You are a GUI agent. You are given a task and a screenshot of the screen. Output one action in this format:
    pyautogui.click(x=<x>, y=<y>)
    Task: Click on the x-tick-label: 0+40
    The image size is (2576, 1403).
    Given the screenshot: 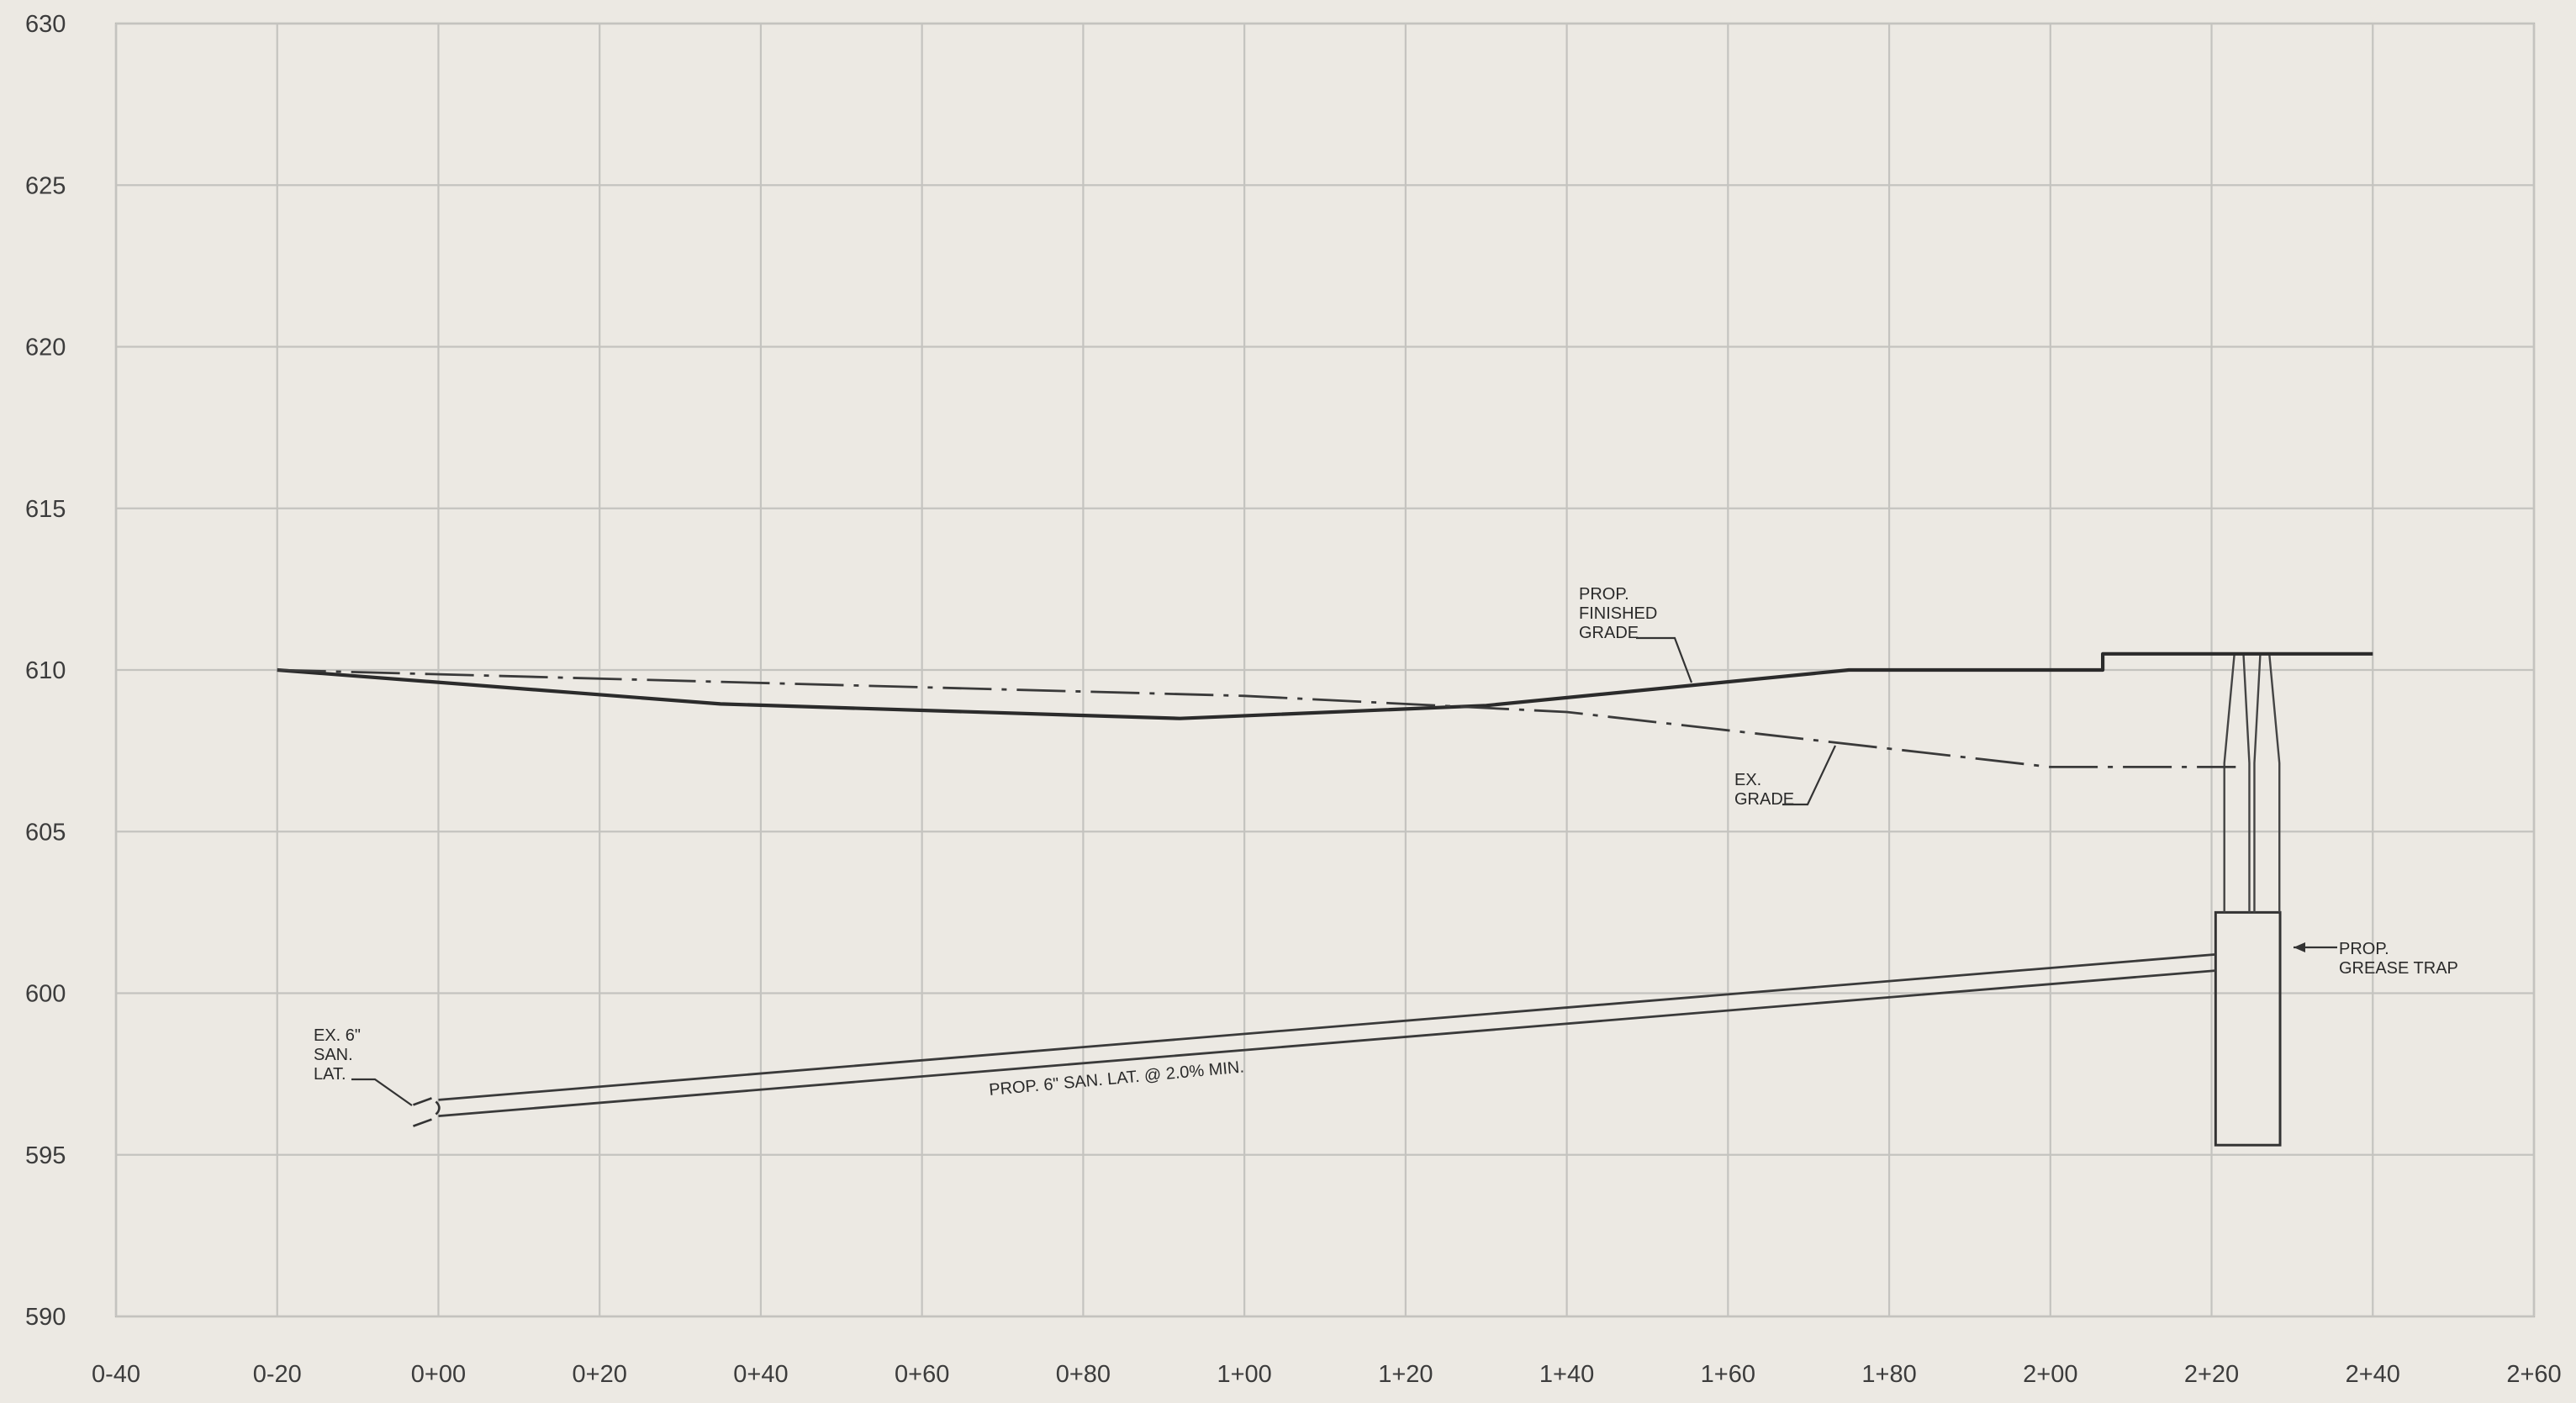 What is the action you would take?
    pyautogui.click(x=760, y=1374)
    